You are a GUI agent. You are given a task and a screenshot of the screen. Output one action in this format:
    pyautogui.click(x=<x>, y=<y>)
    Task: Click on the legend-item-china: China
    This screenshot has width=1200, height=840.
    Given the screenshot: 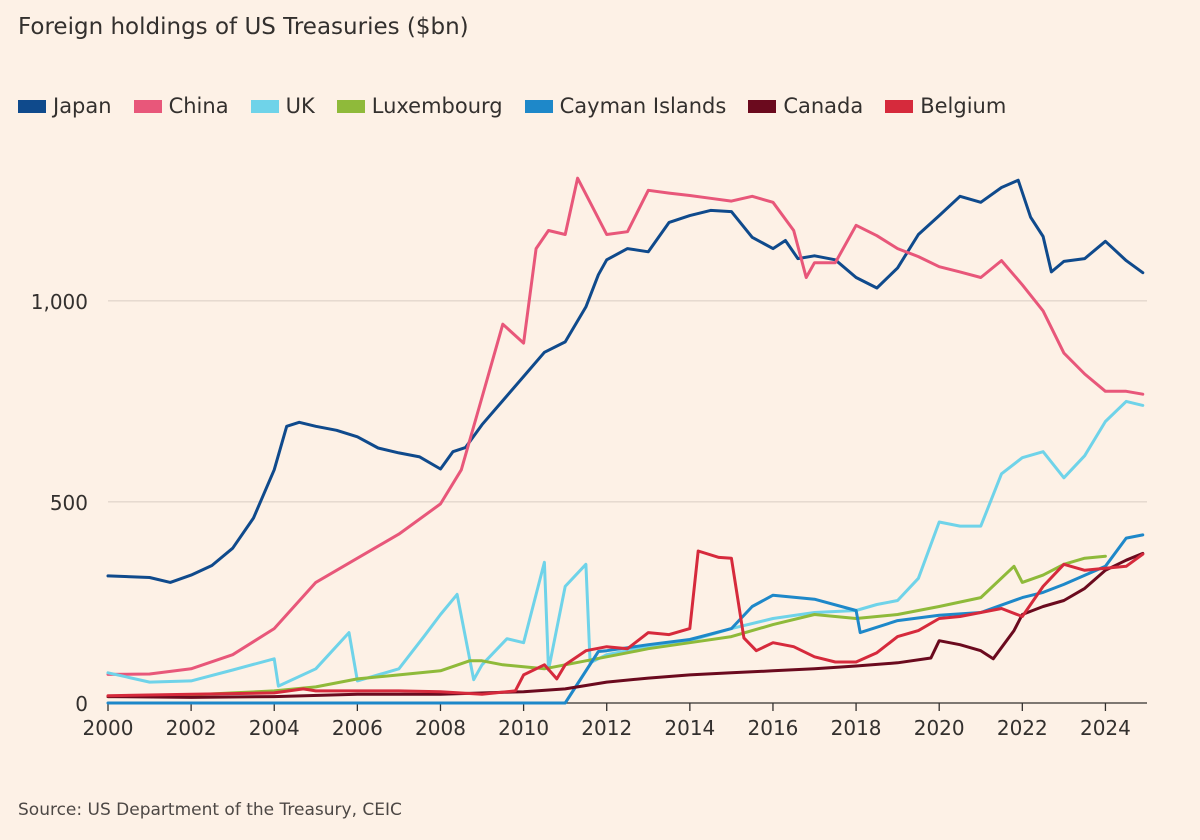 What is the action you would take?
    pyautogui.click(x=181, y=106)
    